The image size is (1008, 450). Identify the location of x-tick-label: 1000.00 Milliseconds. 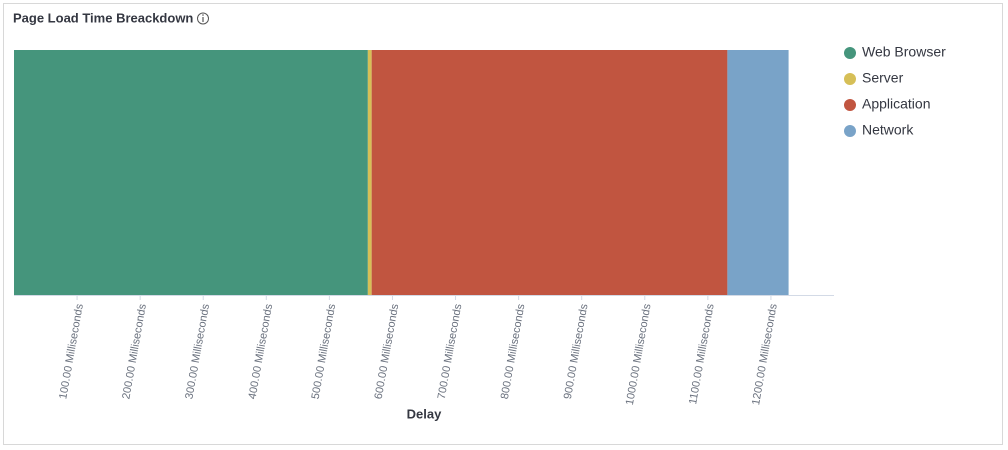
(639, 354).